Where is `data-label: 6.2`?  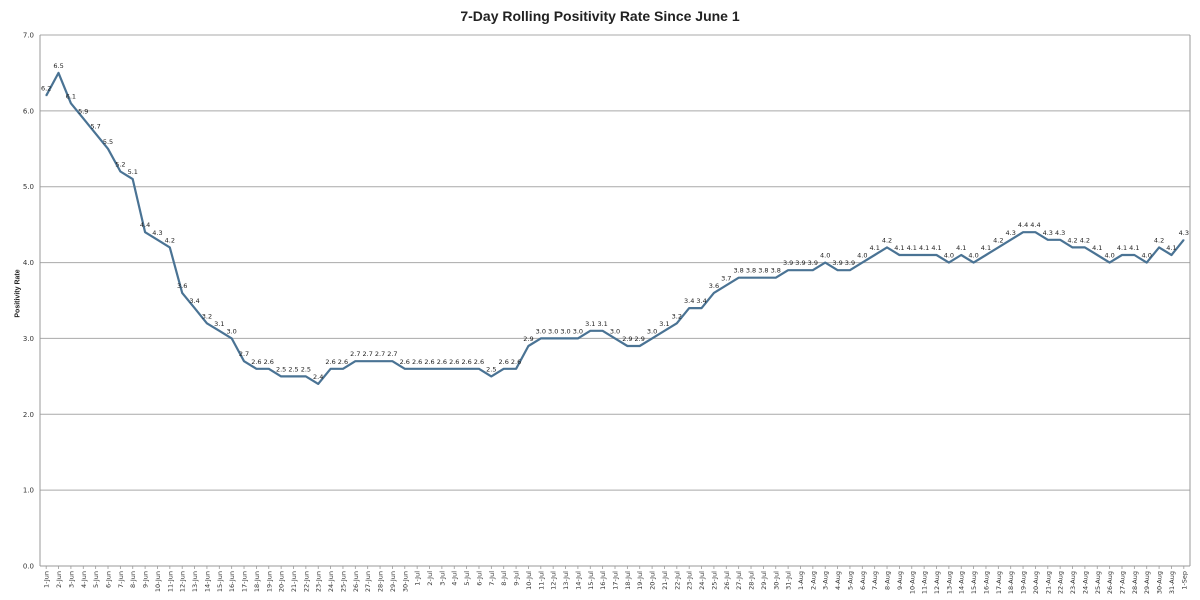 data-label: 6.2 is located at coordinates (46, 89).